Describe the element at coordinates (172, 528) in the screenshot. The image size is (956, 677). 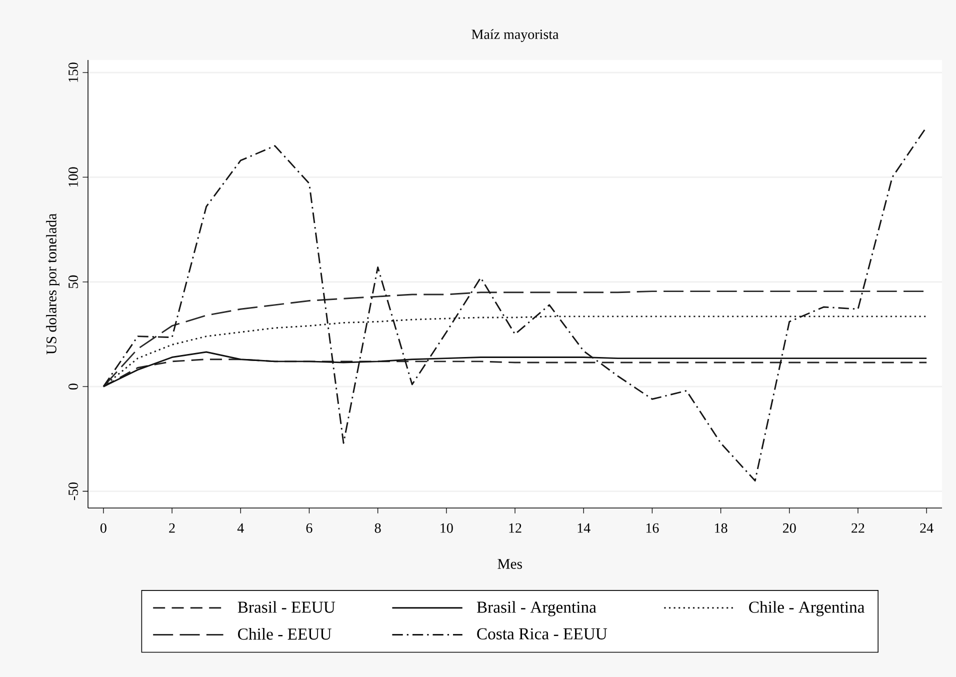
I see `x-tick-label: 2` at that location.